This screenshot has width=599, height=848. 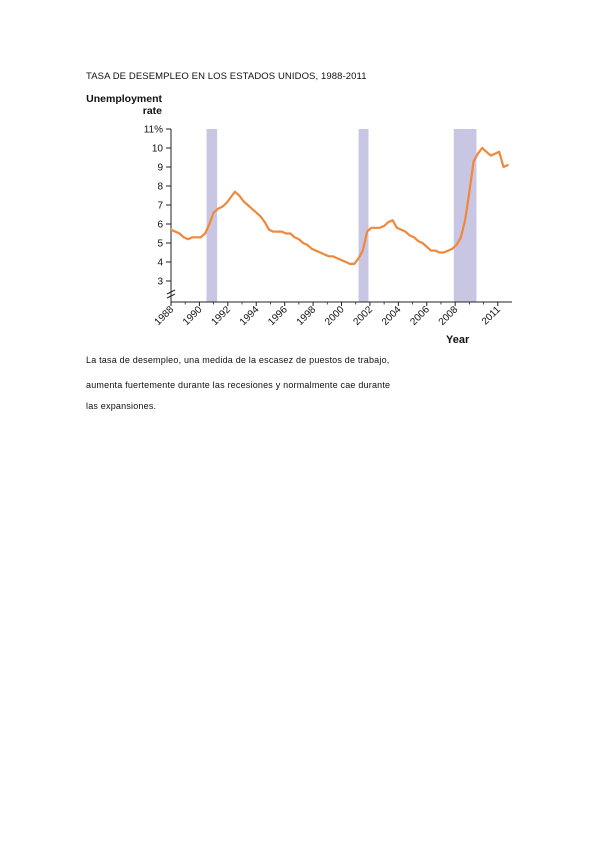 What do you see at coordinates (160, 282) in the screenshot?
I see `y-tick-label: 3` at bounding box center [160, 282].